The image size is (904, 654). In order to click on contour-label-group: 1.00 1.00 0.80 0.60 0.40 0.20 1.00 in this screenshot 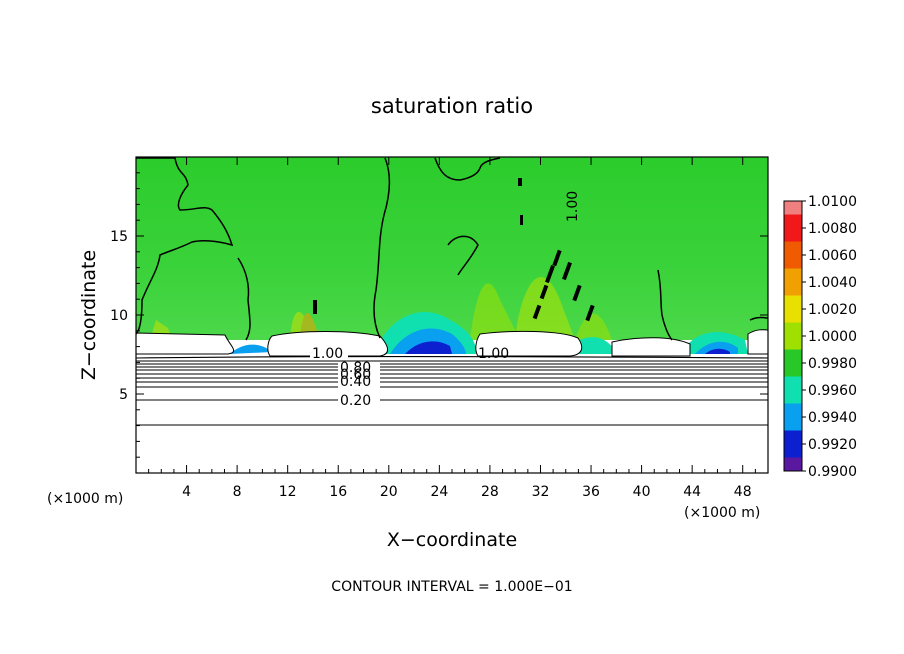, I will do `click(445, 300)`.